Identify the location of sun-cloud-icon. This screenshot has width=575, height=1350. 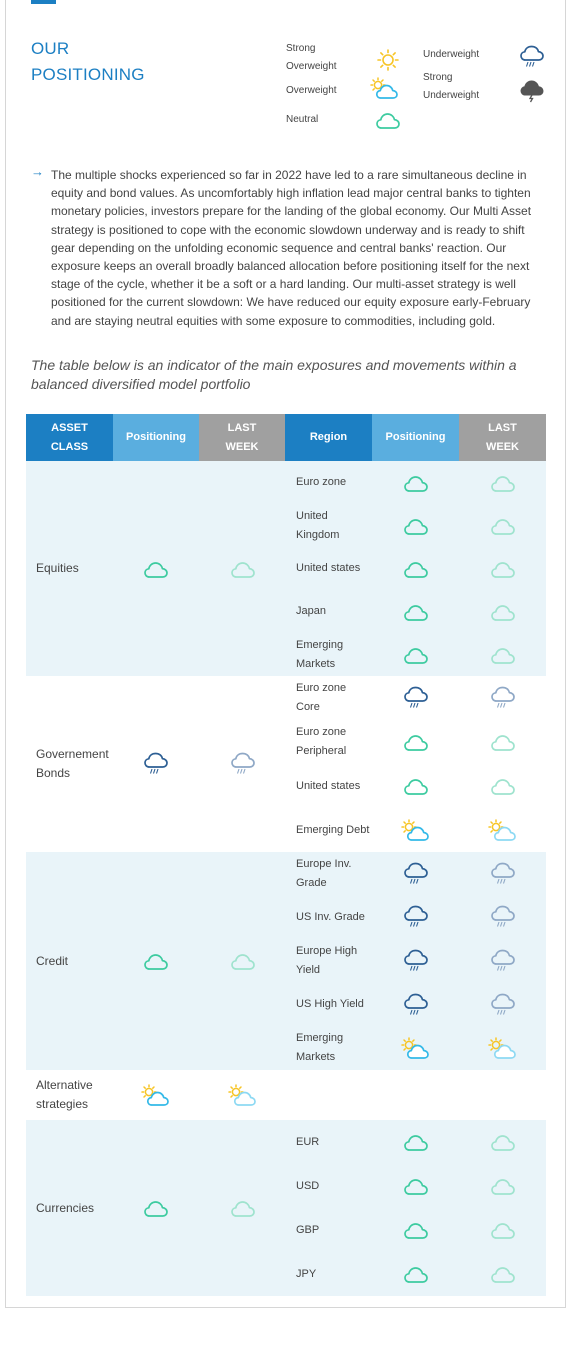
(385, 88).